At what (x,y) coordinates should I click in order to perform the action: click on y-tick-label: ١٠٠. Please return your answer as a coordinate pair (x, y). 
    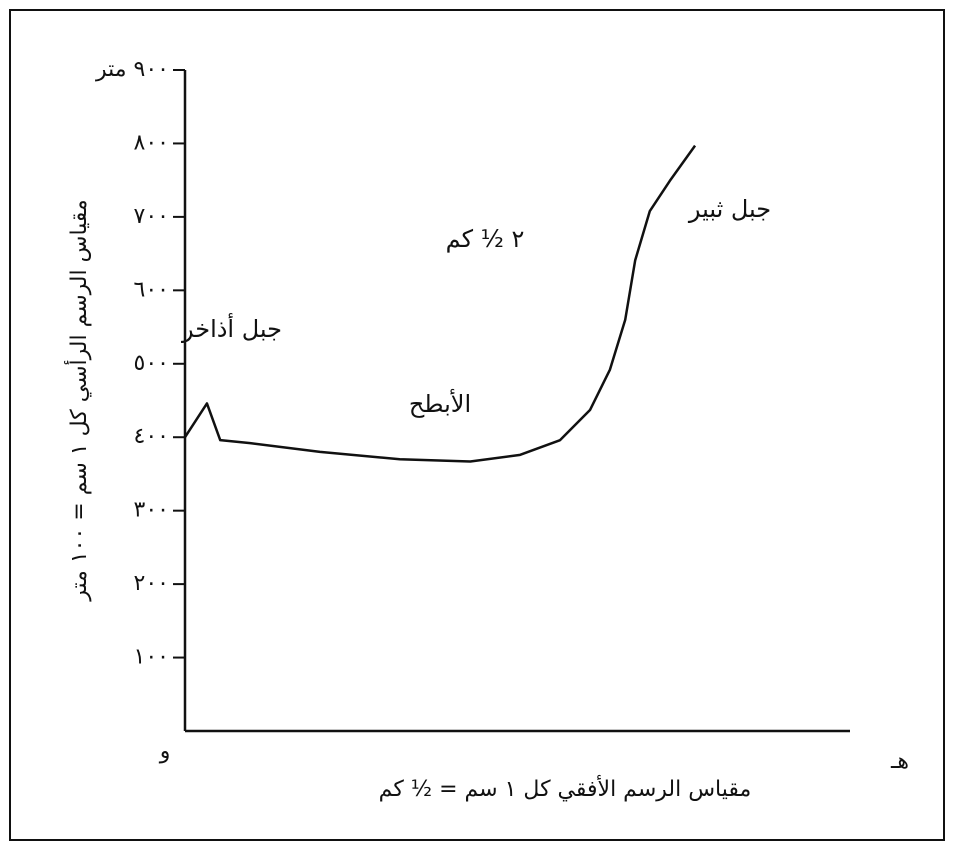
    Looking at the image, I should click on (151, 657).